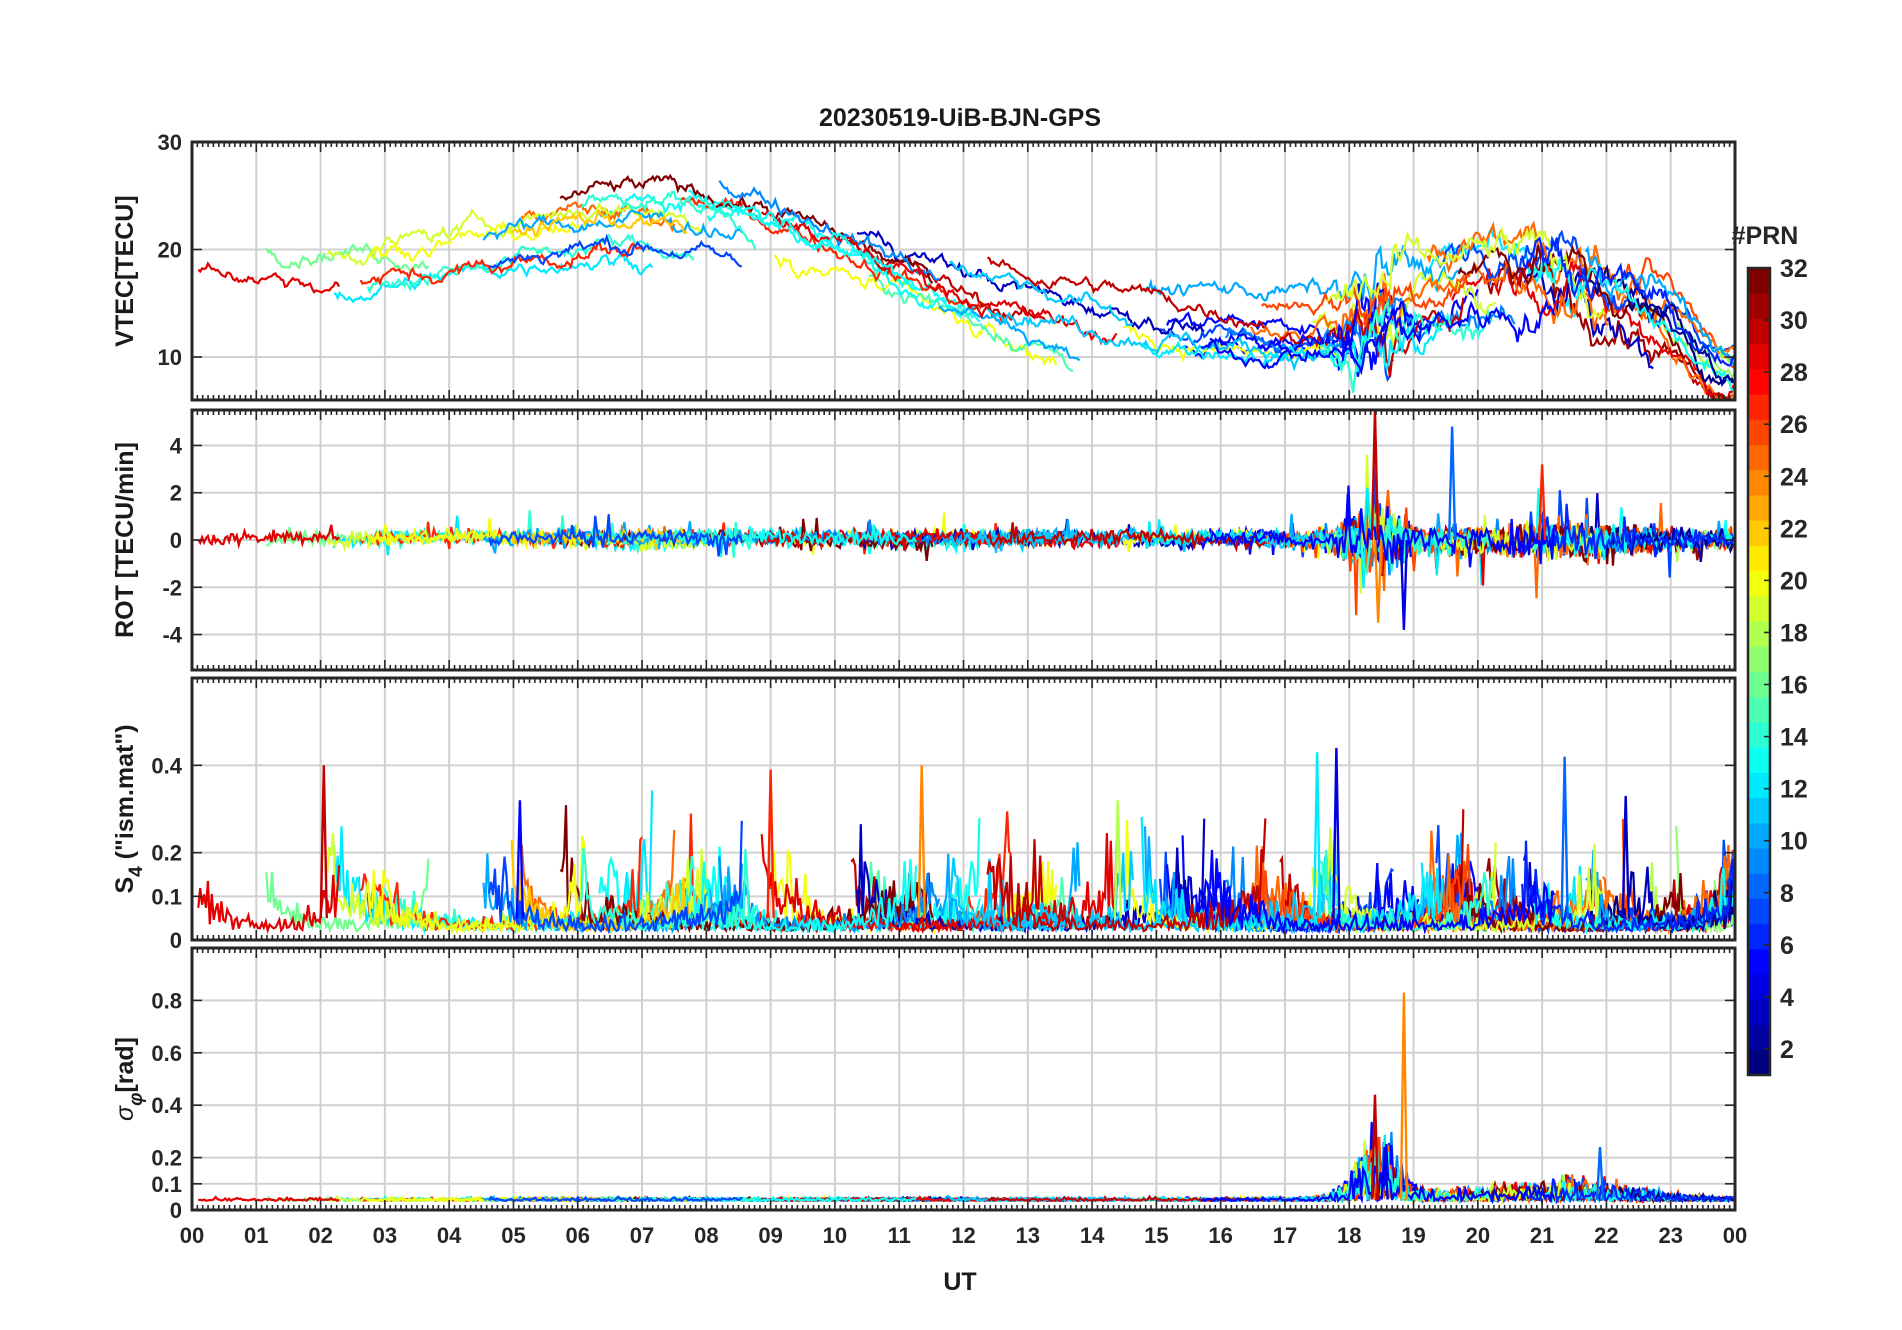 This screenshot has width=1902, height=1330. I want to click on y-tick-label: 20, so click(170, 250).